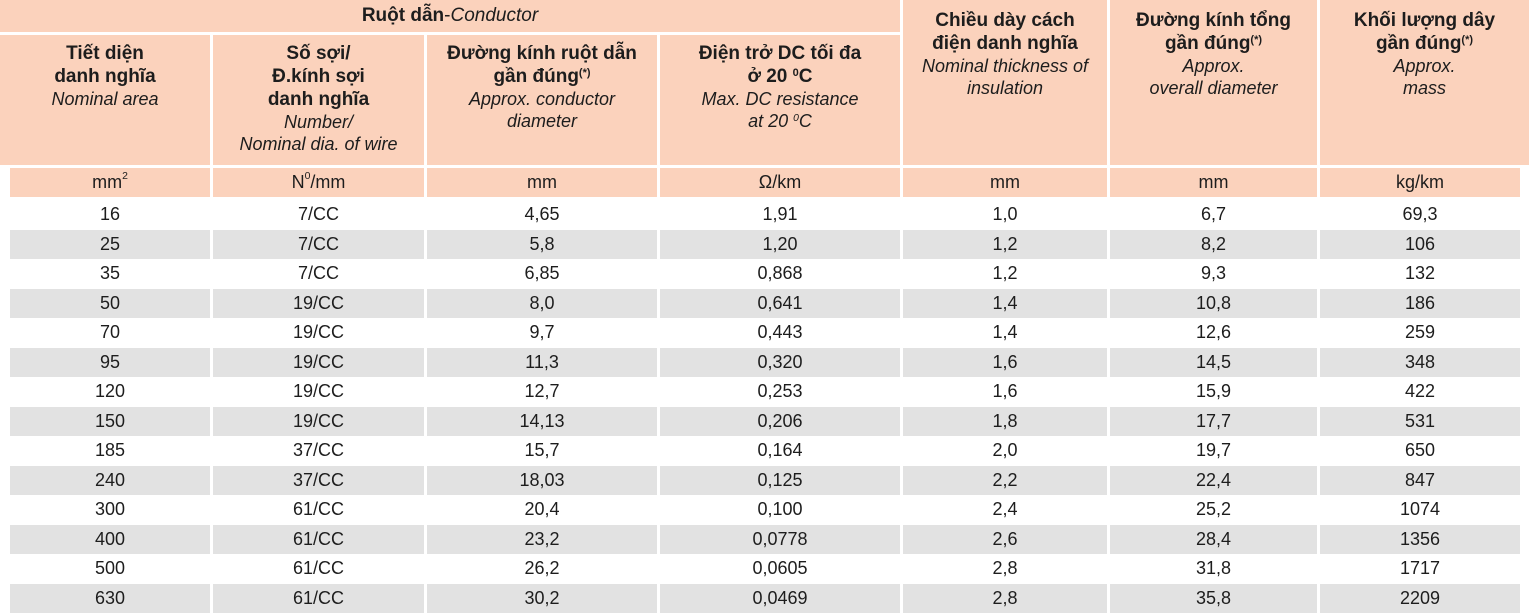 This screenshot has height=613, width=1529. Describe the element at coordinates (780, 65) in the screenshot. I see `header-dc-resistance-vi: Điện trở DC tối đa ở 20 0C` at that location.